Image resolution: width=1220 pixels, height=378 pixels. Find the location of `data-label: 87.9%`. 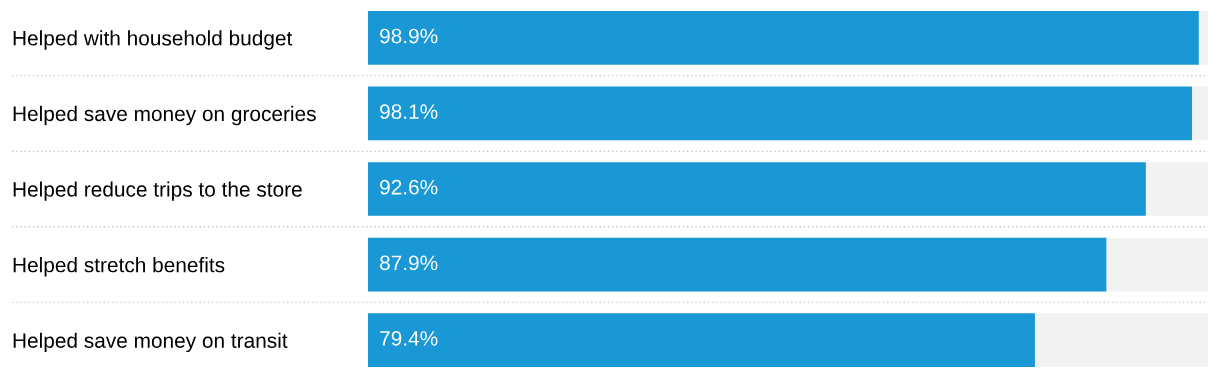

data-label: 87.9% is located at coordinates (409, 263).